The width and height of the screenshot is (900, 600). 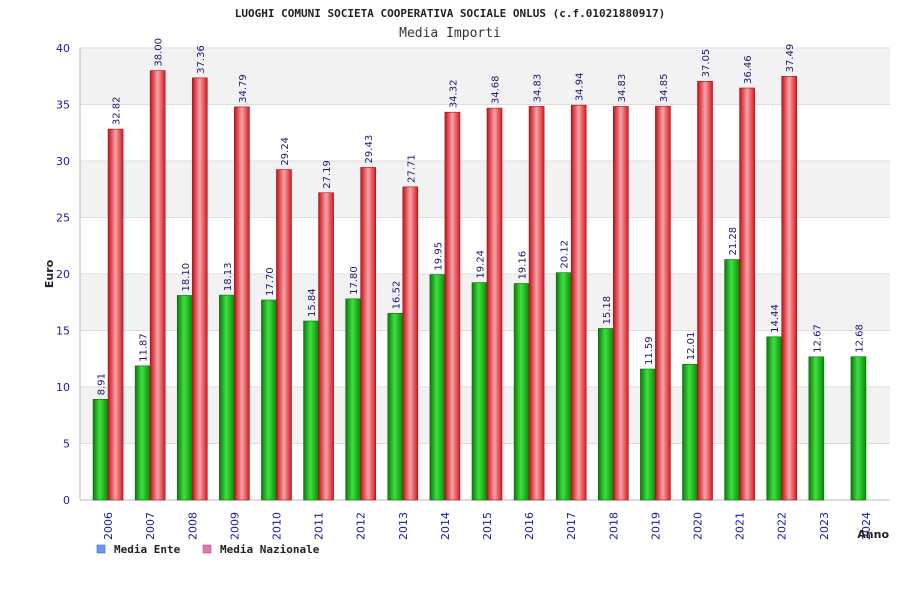 I want to click on data-label-media-nazionale-2018: 34.83, so click(x=622, y=88).